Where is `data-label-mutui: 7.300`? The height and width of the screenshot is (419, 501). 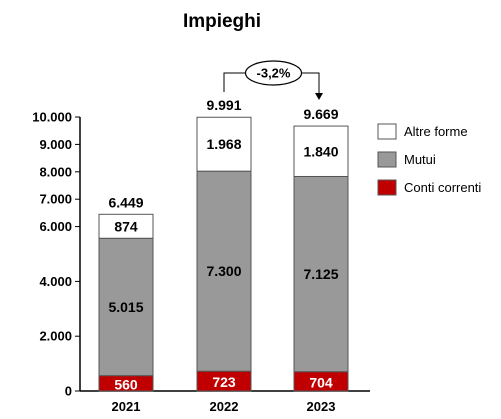
data-label-mutui: 7.300 is located at coordinates (223, 271).